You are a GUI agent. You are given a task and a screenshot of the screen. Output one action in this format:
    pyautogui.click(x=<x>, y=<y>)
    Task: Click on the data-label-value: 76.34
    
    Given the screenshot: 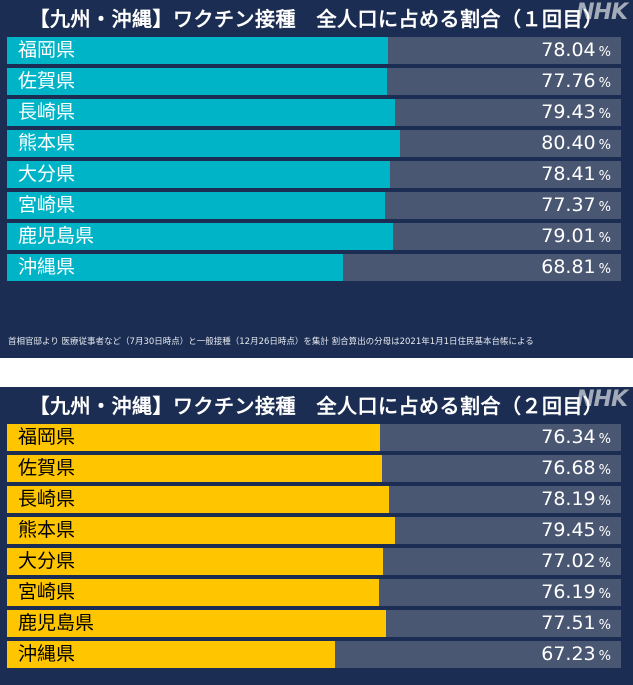 What is the action you would take?
    pyautogui.click(x=568, y=437)
    